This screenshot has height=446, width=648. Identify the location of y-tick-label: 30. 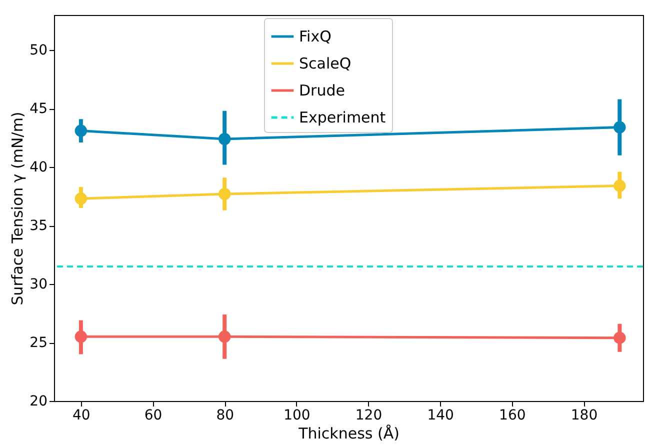
(39, 284).